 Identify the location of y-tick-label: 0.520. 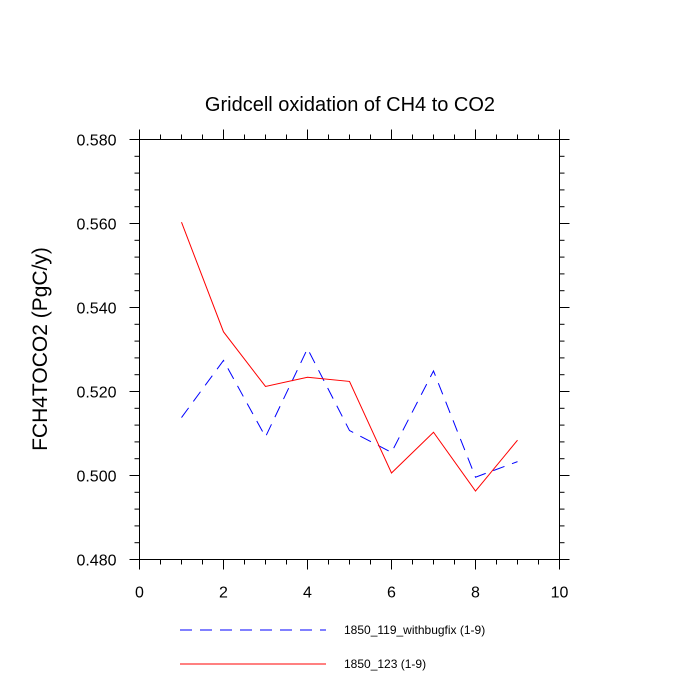
(96, 393).